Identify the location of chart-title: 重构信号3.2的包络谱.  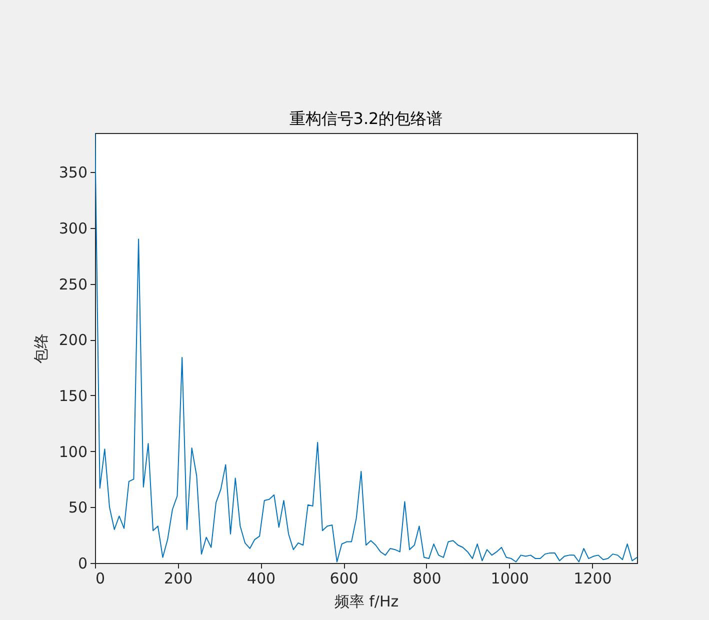
(366, 118).